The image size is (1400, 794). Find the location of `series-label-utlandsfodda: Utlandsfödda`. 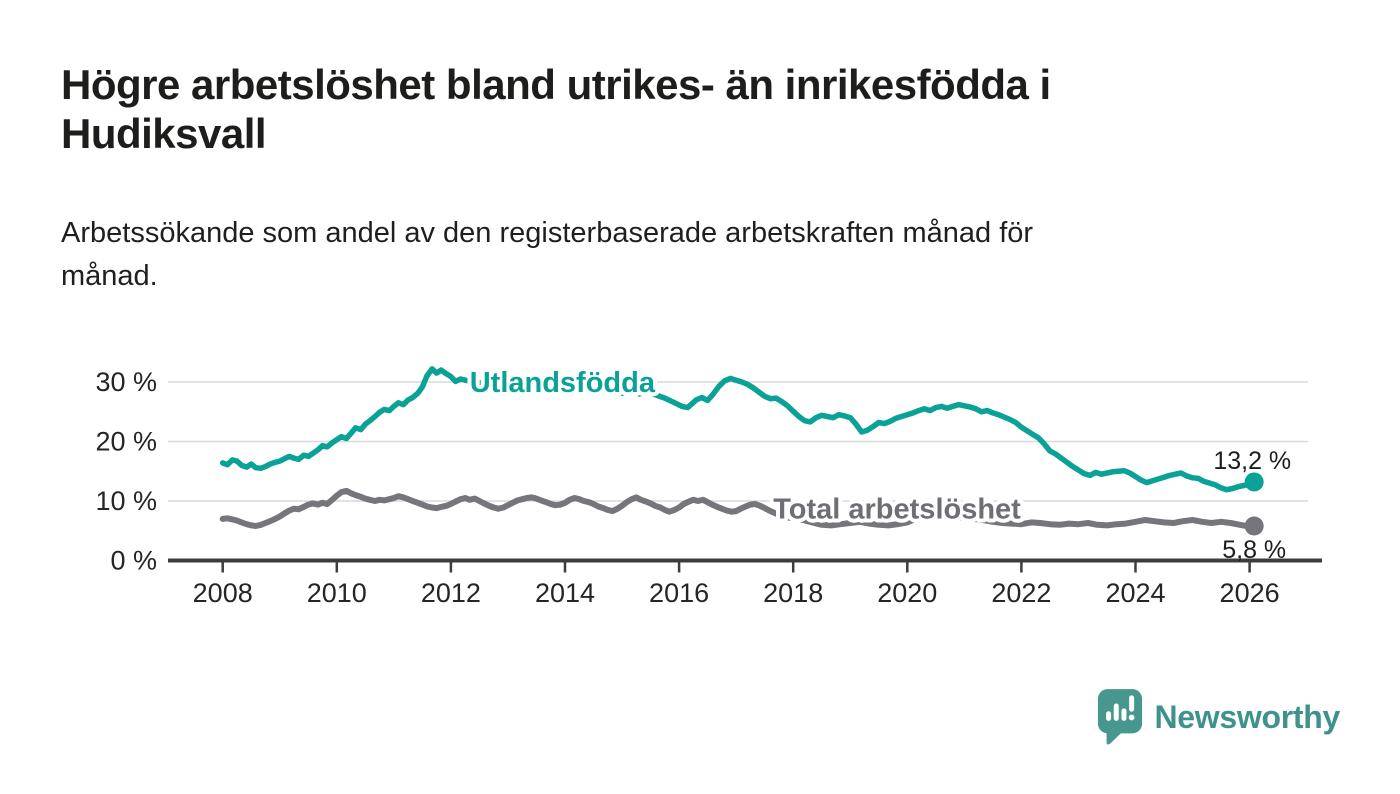

series-label-utlandsfodda: Utlandsfödda is located at coordinates (563, 383).